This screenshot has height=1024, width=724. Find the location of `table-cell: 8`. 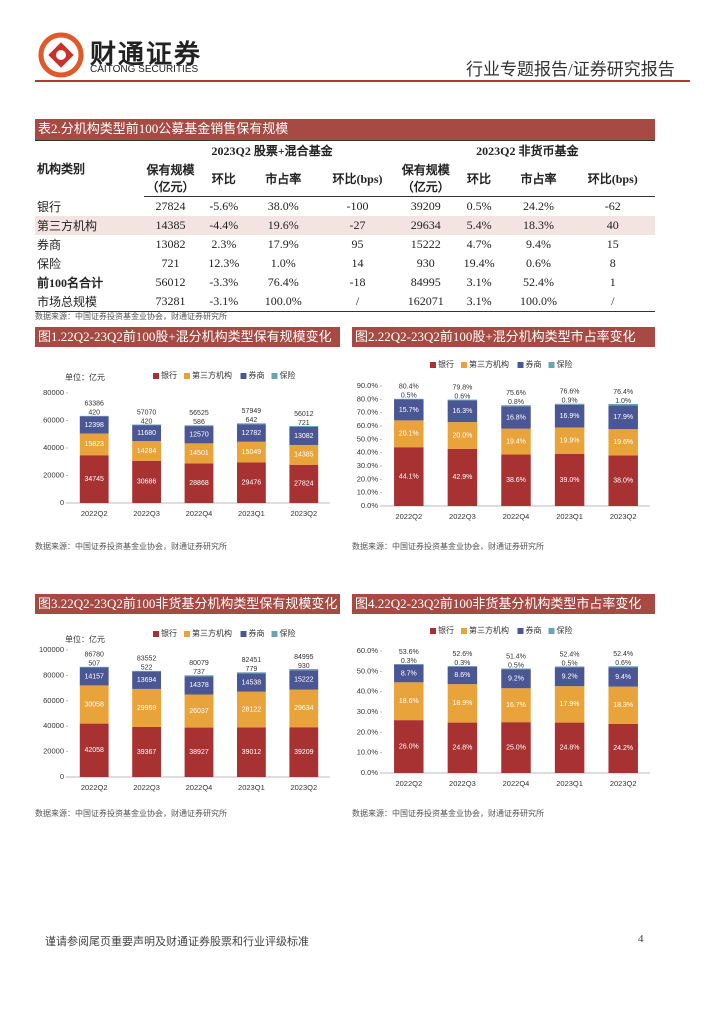

table-cell: 8 is located at coordinates (612, 263).